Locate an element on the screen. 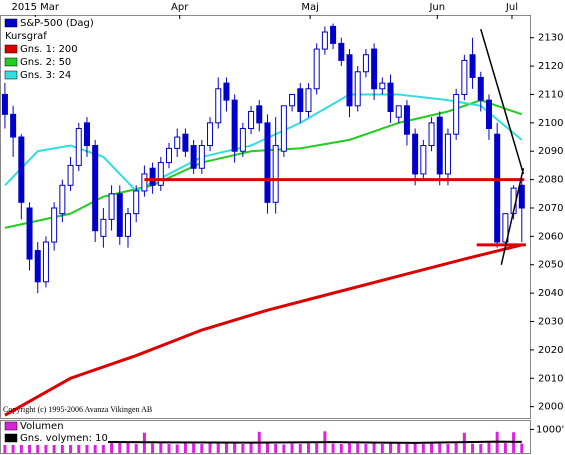  legend-label: Gns. 3: 24 is located at coordinates (45, 75).